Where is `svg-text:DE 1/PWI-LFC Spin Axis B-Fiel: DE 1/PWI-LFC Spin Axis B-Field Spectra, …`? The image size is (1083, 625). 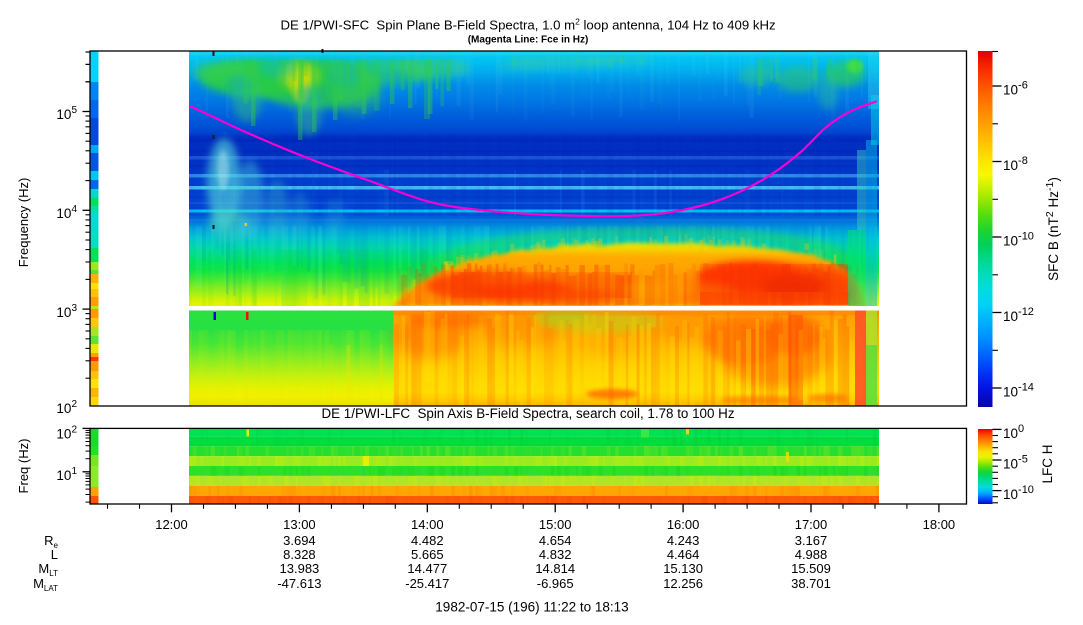
svg-text:DE 1/PWI-LFC Spin Axis B-Fiel: DE 1/PWI-LFC Spin Axis B-Field Spectra, … is located at coordinates (527, 413).